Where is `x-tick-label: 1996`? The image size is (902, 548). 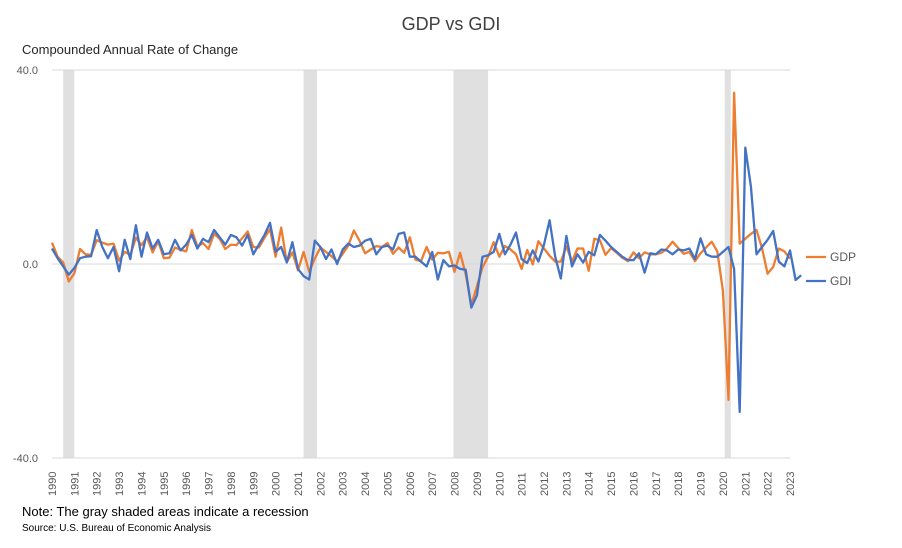 x-tick-label: 1996 is located at coordinates (187, 484).